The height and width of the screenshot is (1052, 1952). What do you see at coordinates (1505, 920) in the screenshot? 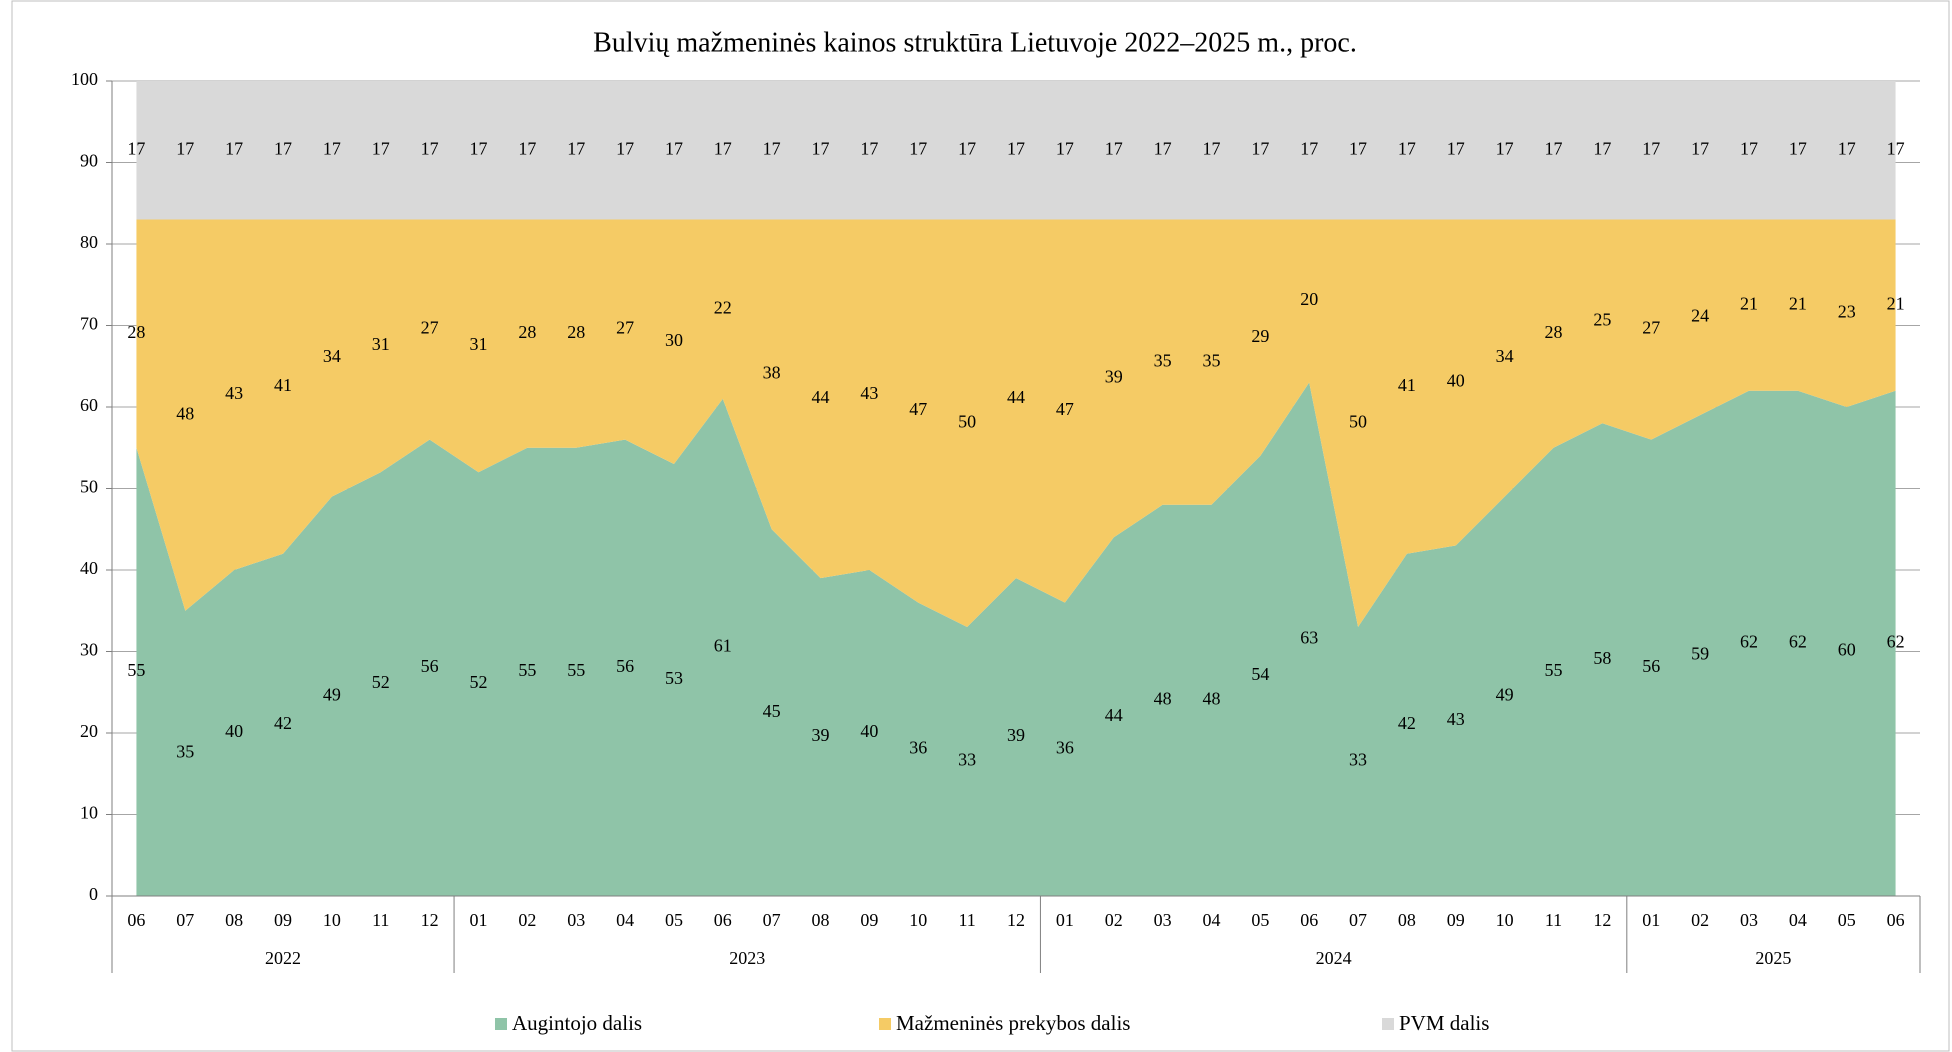
I see `x-tick-label: 10` at bounding box center [1505, 920].